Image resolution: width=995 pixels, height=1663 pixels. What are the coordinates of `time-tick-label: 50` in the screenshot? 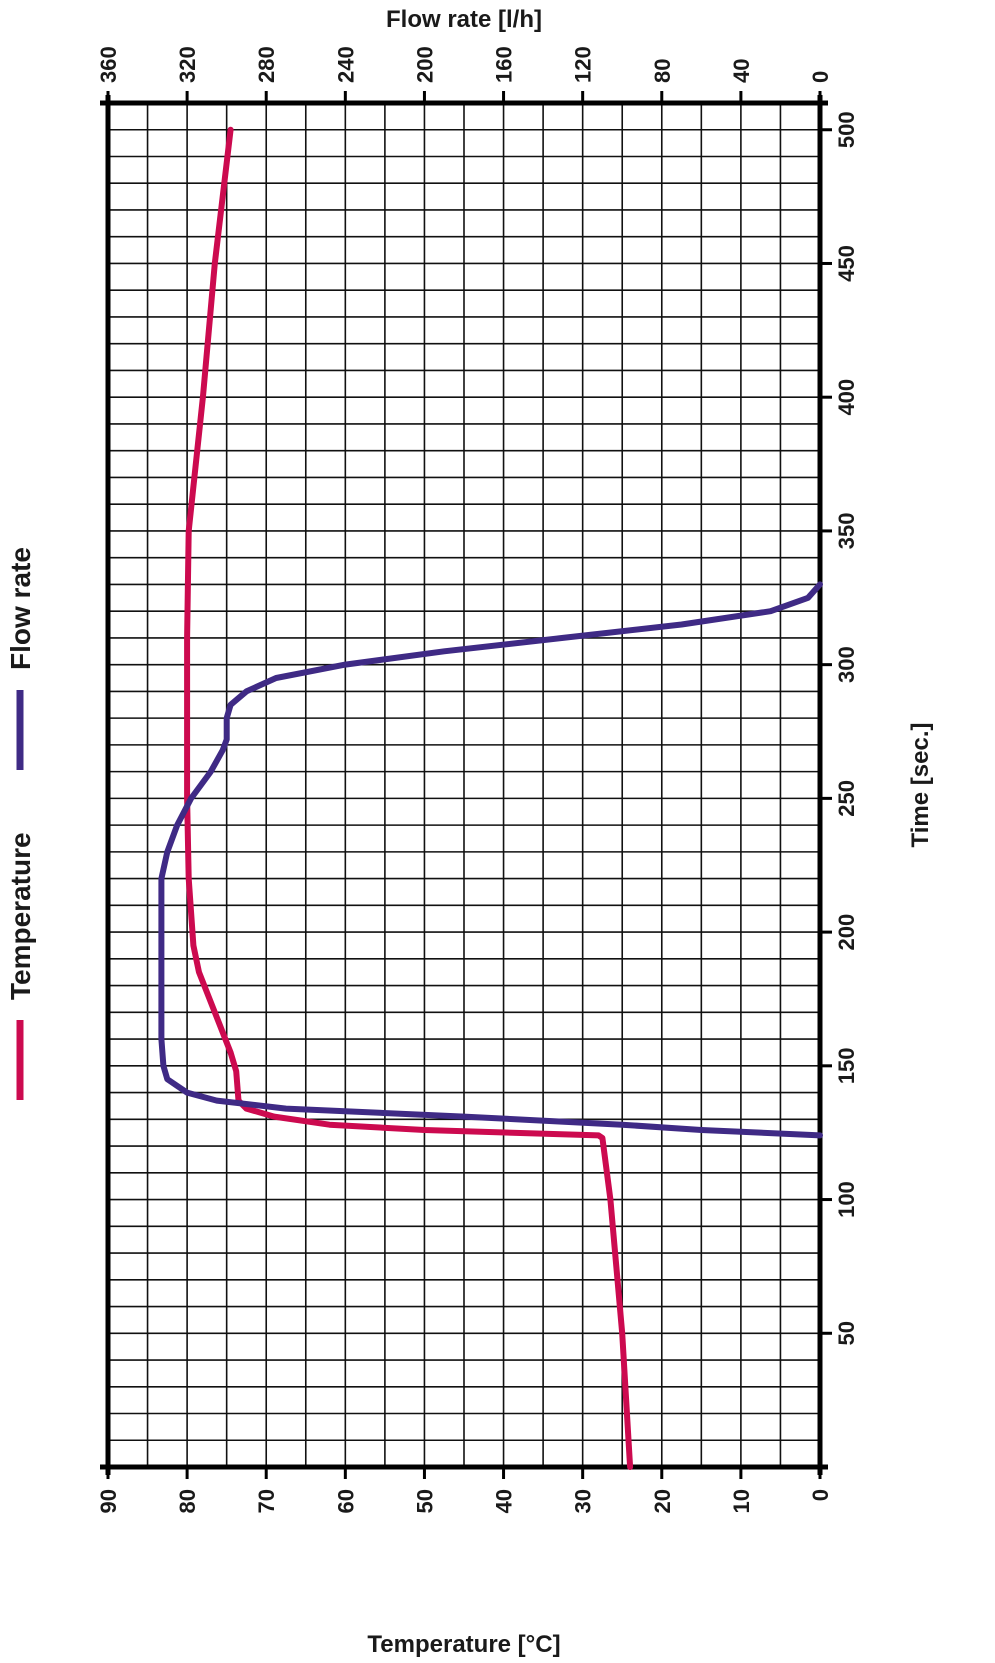 It's located at (846, 1333).